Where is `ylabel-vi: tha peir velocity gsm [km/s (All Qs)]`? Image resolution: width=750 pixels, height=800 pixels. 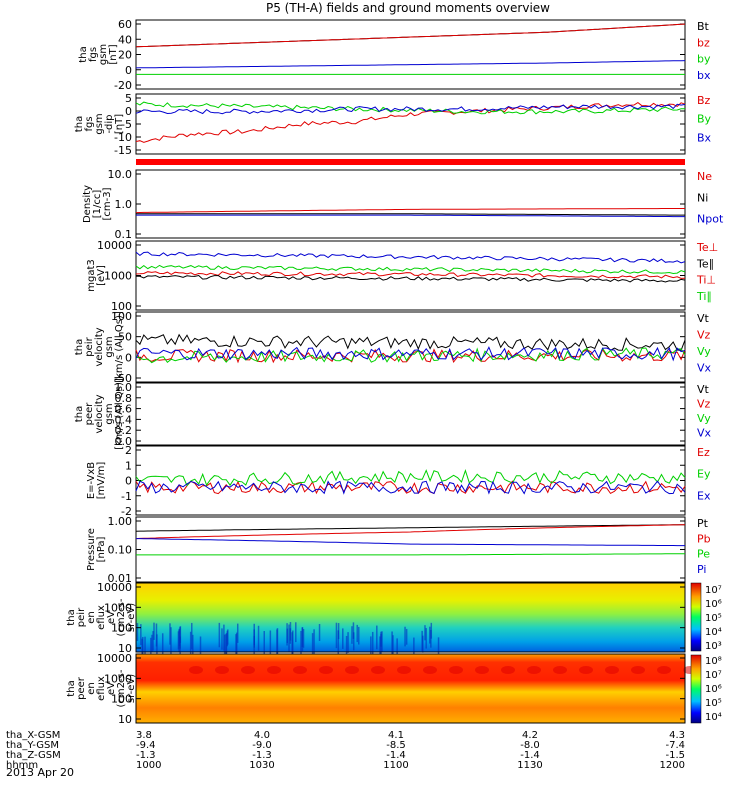 ylabel-vi: tha peir velocity gsm [km/s (All Qs)] is located at coordinates (99, 347).